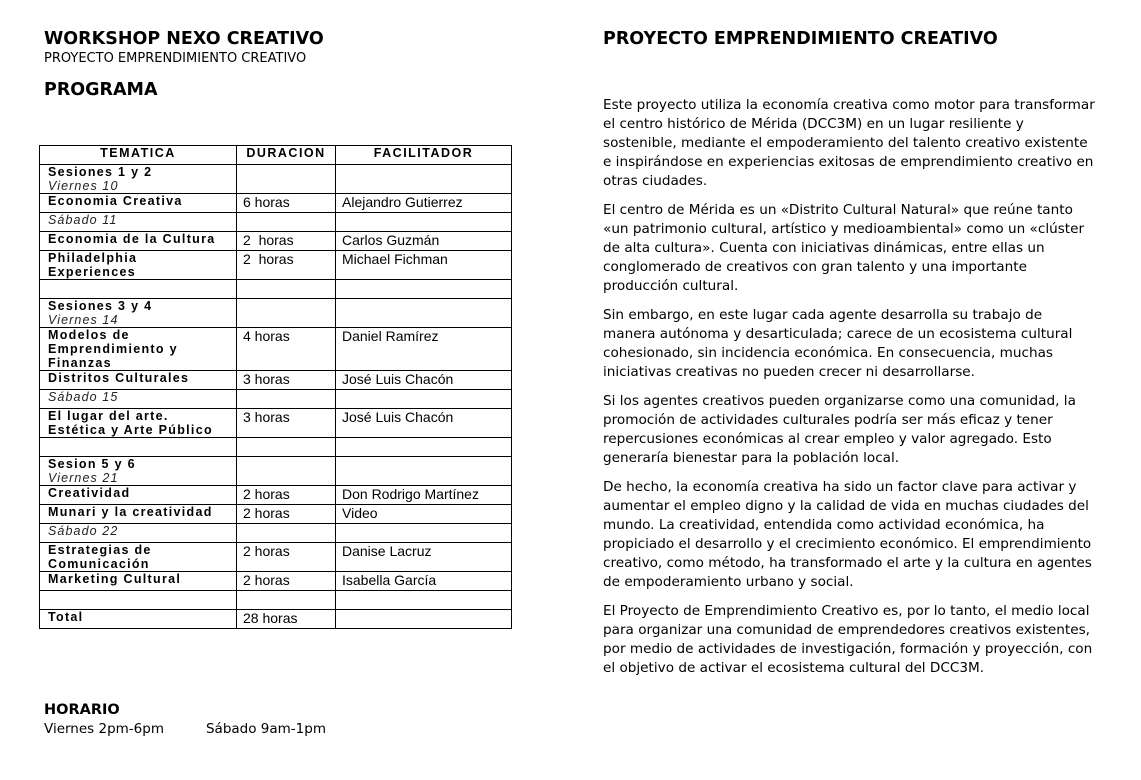 Image resolution: width=1141 pixels, height=780 pixels. What do you see at coordinates (100, 550) in the screenshot?
I see `topic-text: Estrategias de` at bounding box center [100, 550].